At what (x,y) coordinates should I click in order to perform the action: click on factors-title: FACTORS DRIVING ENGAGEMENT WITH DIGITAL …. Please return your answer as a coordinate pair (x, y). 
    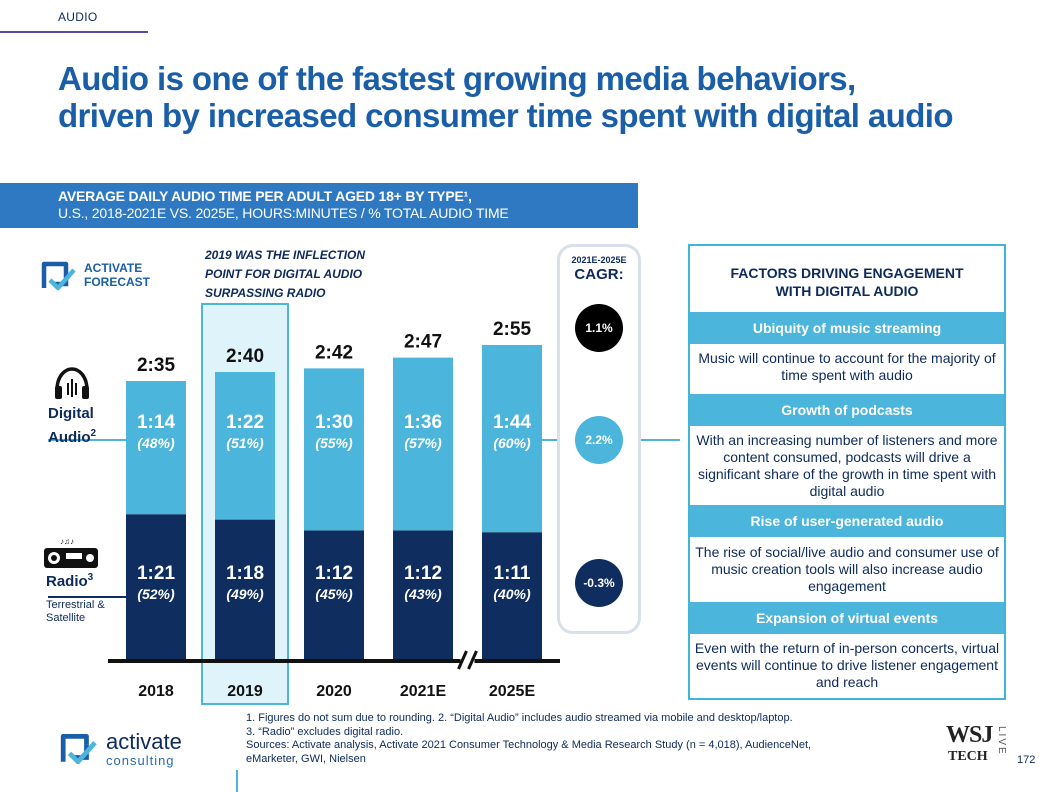
    Looking at the image, I should click on (847, 282).